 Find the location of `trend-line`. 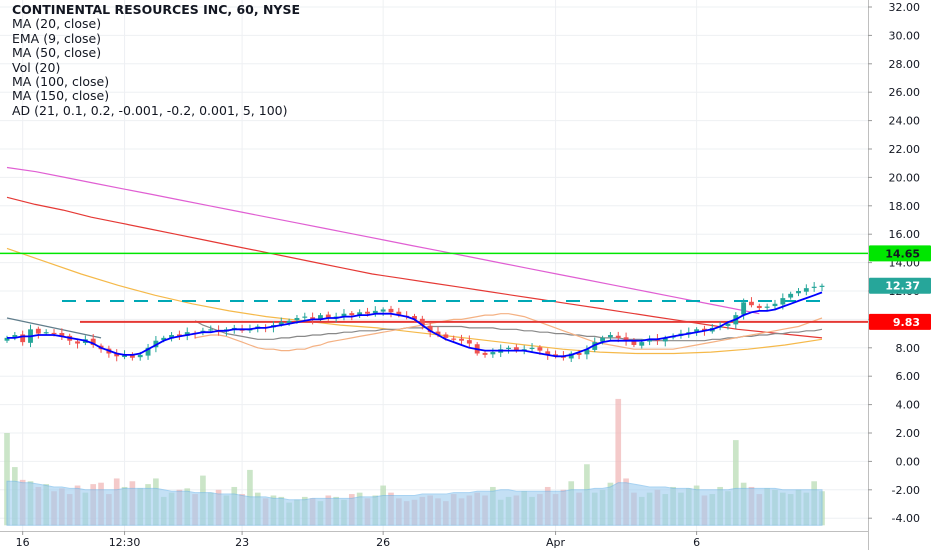

trend-line is located at coordinates (54, 328).